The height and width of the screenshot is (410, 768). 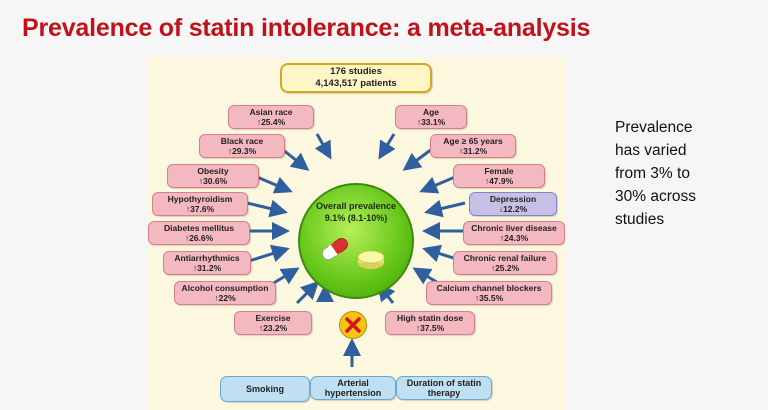 I want to click on factor-name: Hypothyroidism, so click(x=200, y=199).